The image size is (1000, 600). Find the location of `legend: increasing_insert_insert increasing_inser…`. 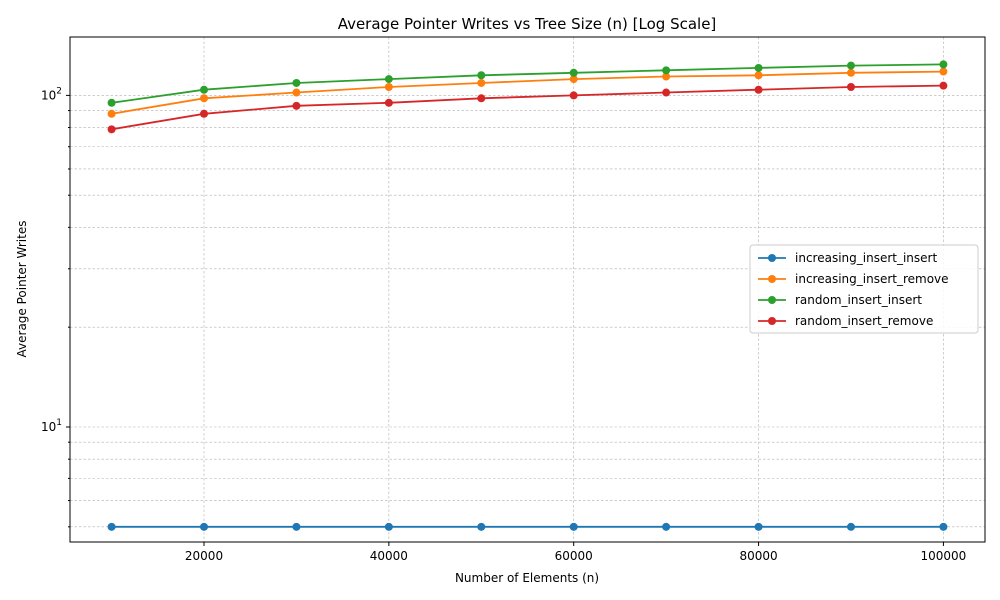

legend: increasing_insert_insert increasing_inser… is located at coordinates (864, 289).